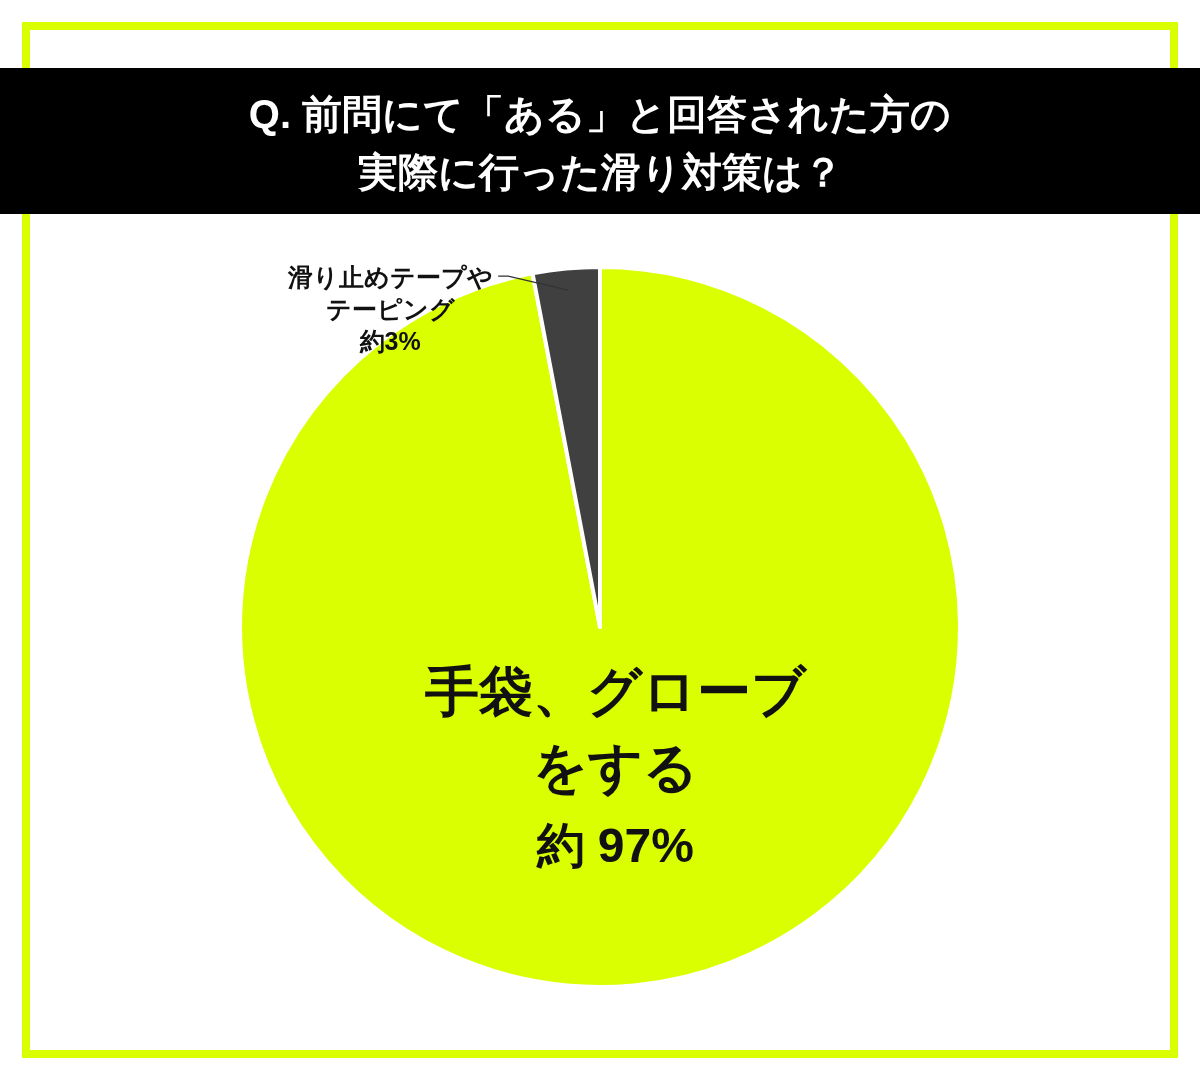  What do you see at coordinates (616, 729) in the screenshot?
I see `slice-label: 手袋、グローブをする` at bounding box center [616, 729].